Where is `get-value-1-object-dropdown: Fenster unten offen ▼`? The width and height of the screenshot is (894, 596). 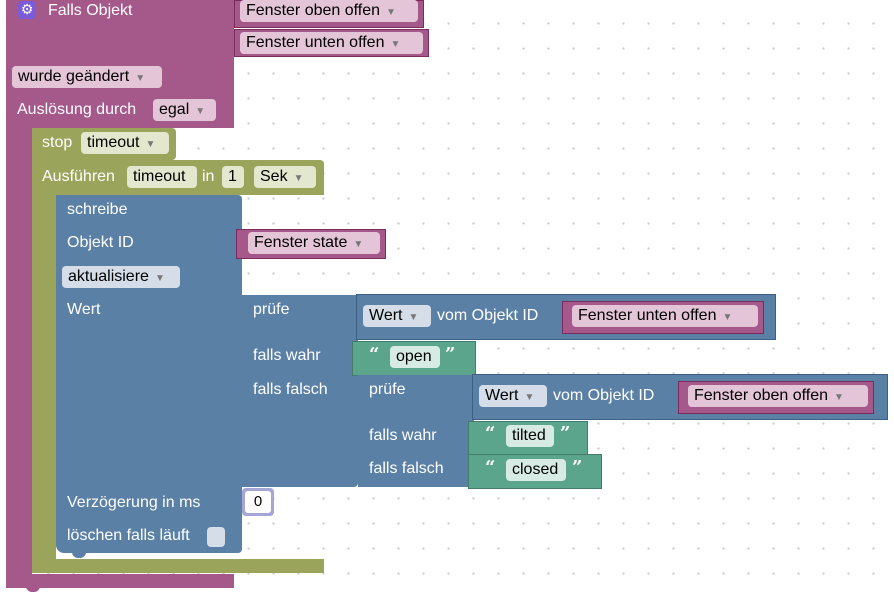 get-value-1-object-dropdown: Fenster unten offen ▼ is located at coordinates (665, 316).